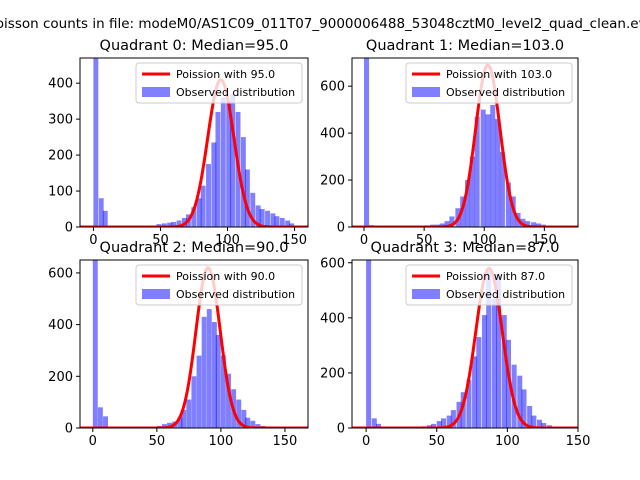 This screenshot has height=480, width=640. I want to click on legend-line-label: Poission with 95.0, so click(225, 74).